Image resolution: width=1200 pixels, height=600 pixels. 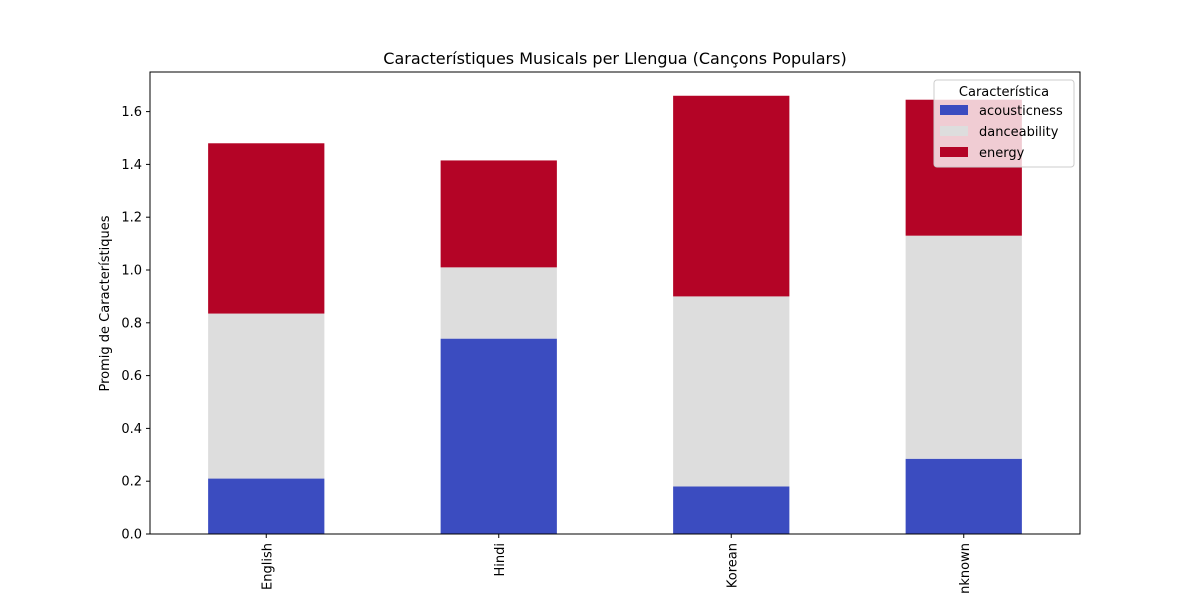 What do you see at coordinates (131, 112) in the screenshot?
I see `y-tick-label: 1.6` at bounding box center [131, 112].